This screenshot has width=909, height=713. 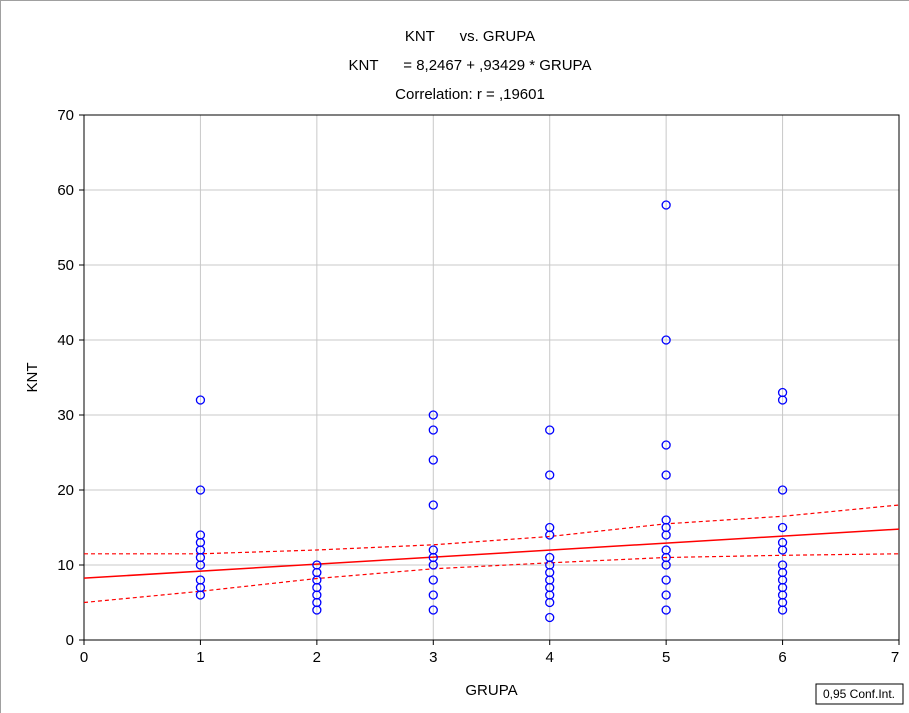 I want to click on x-tick-label: 1, so click(x=200, y=657).